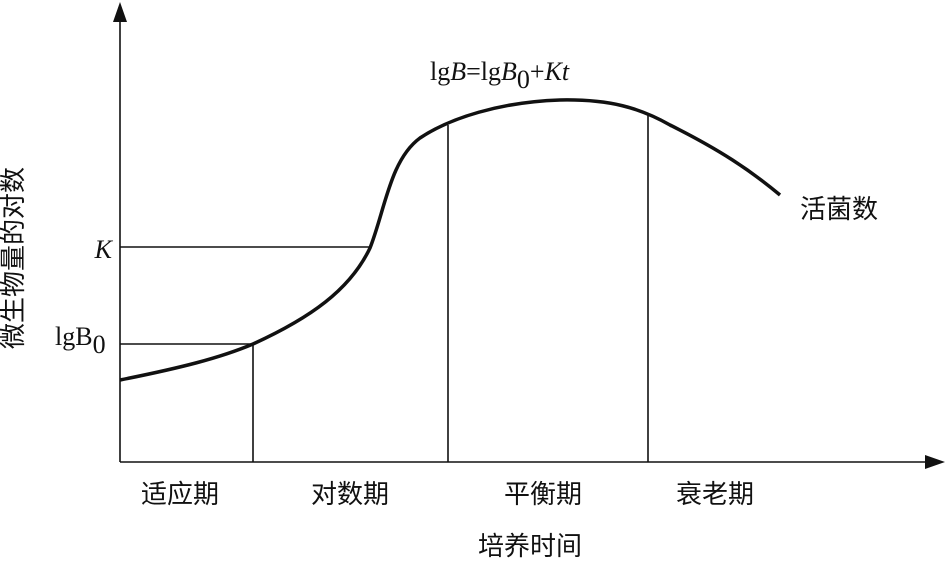  What do you see at coordinates (523, 79) in the screenshot?
I see `formula-part: 0` at bounding box center [523, 79].